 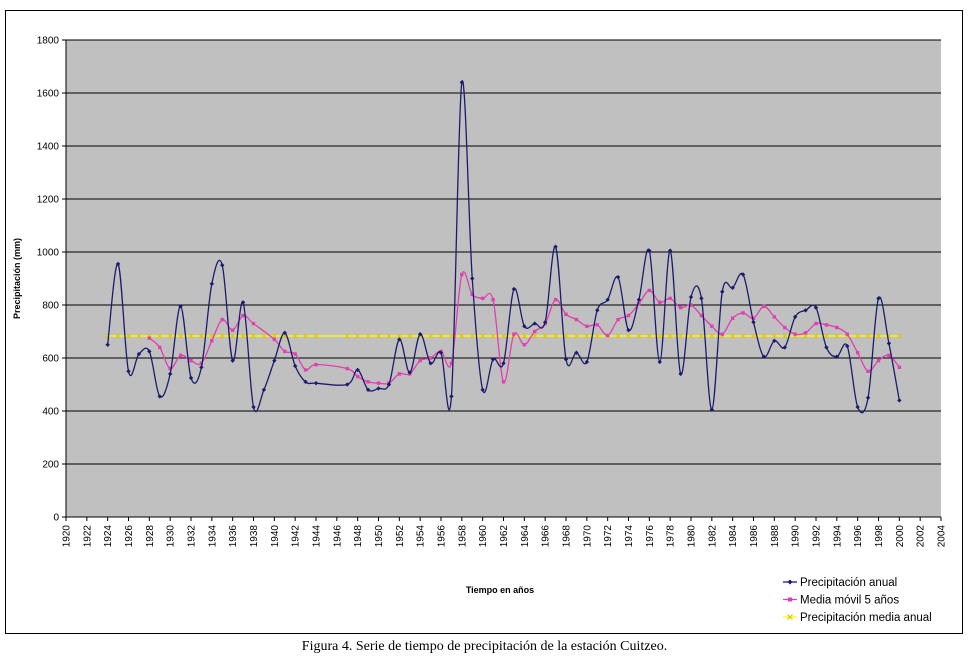 I want to click on x-tick-label: 1972, so click(x=608, y=536).